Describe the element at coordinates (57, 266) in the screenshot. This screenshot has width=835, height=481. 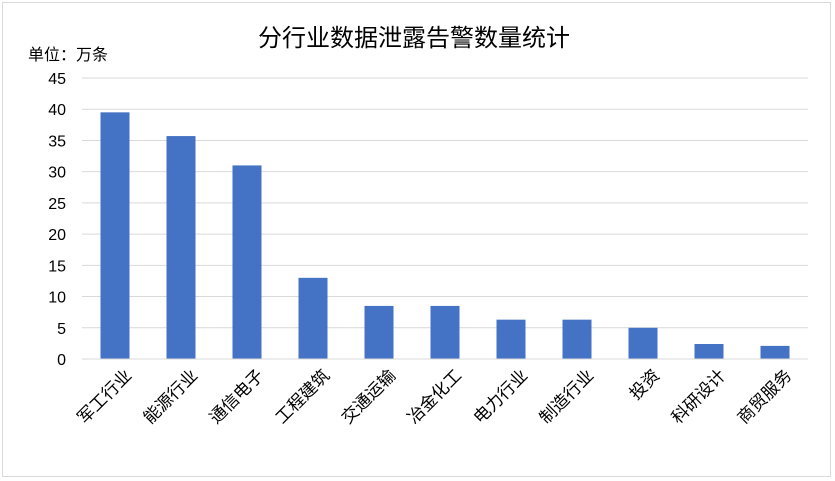
I see `y-tick-label: 15` at that location.